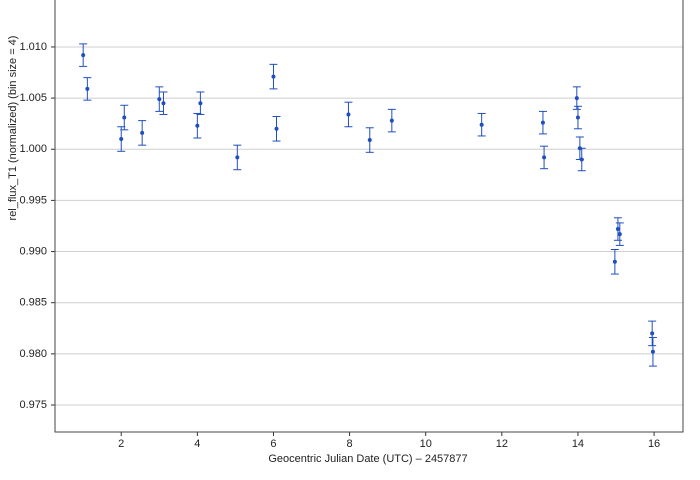 This screenshot has height=480, width=700. What do you see at coordinates (33, 405) in the screenshot?
I see `y-tick-label: 0.975` at bounding box center [33, 405].